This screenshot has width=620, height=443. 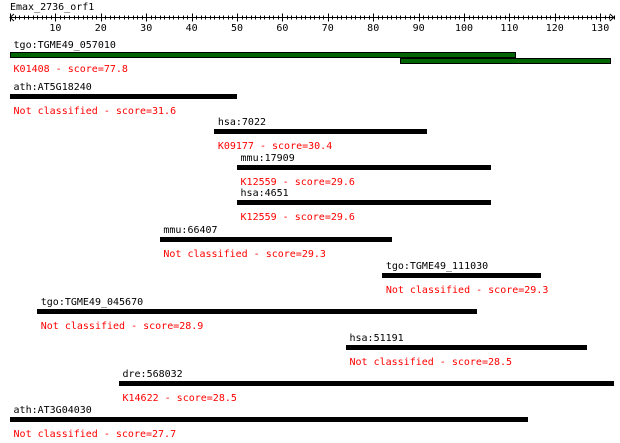 I want to click on hit-name: mmu:66407, so click(x=190, y=230).